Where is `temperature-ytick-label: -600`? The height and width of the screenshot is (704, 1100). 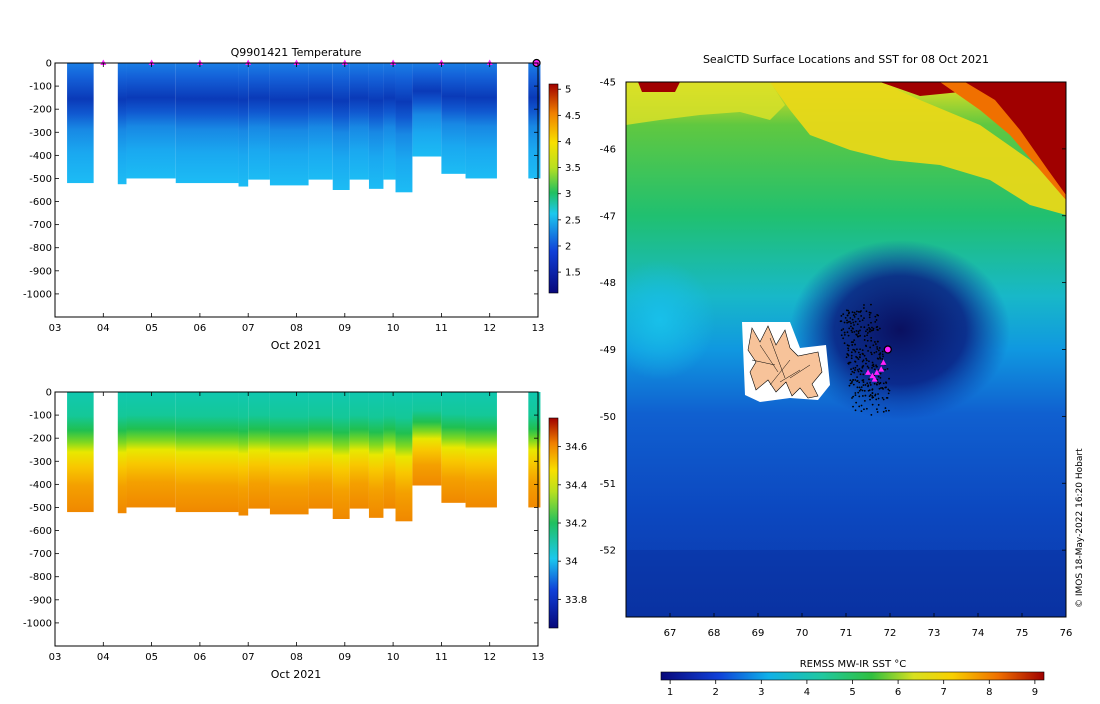
temperature-ytick-label: -600 is located at coordinates (40, 202).